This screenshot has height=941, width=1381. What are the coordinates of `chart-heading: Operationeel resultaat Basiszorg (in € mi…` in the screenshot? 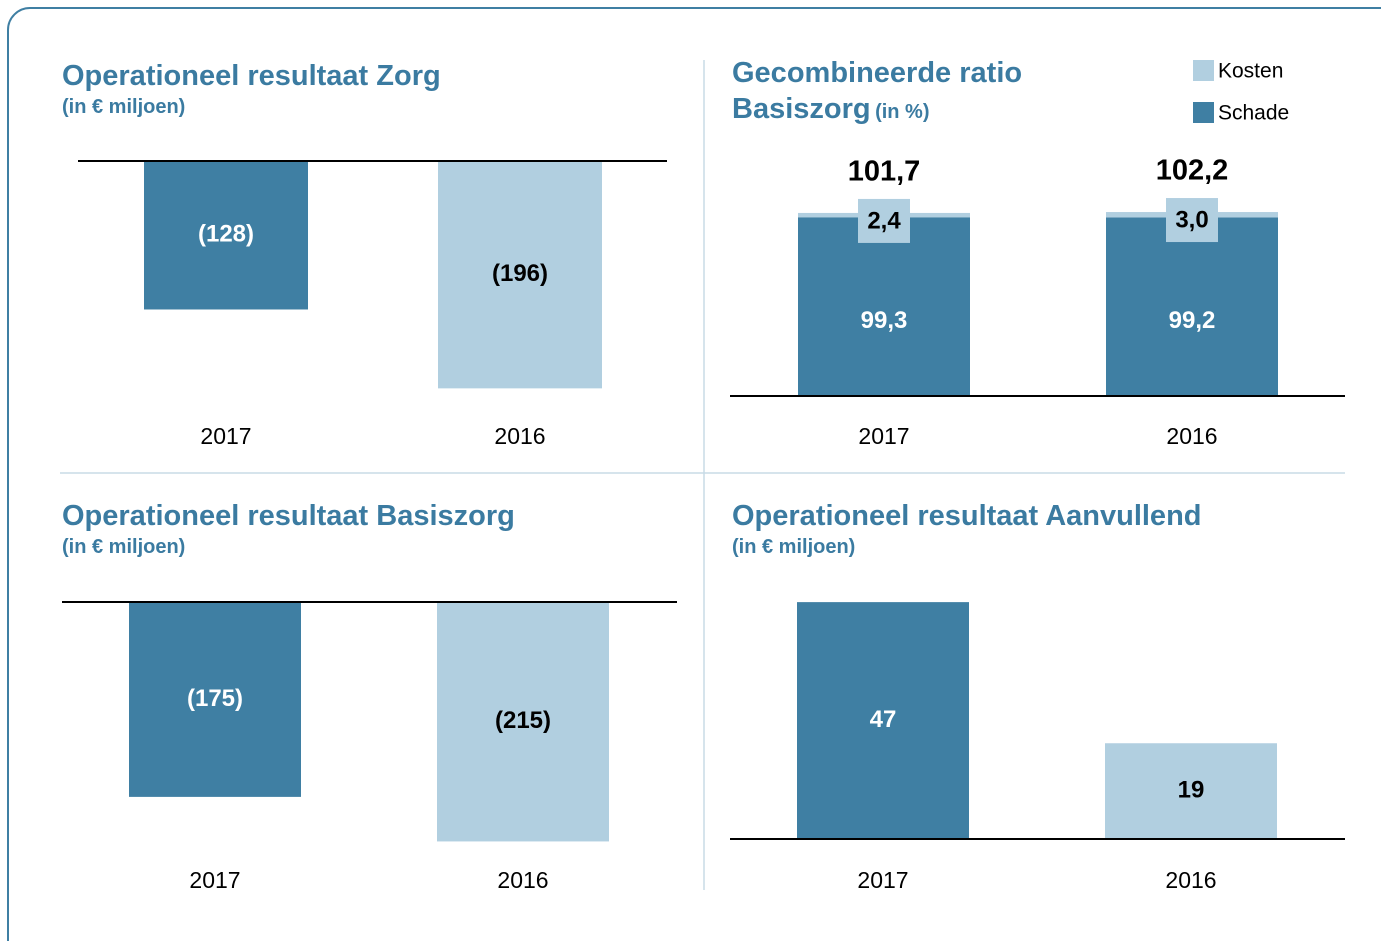 It's located at (288, 529).